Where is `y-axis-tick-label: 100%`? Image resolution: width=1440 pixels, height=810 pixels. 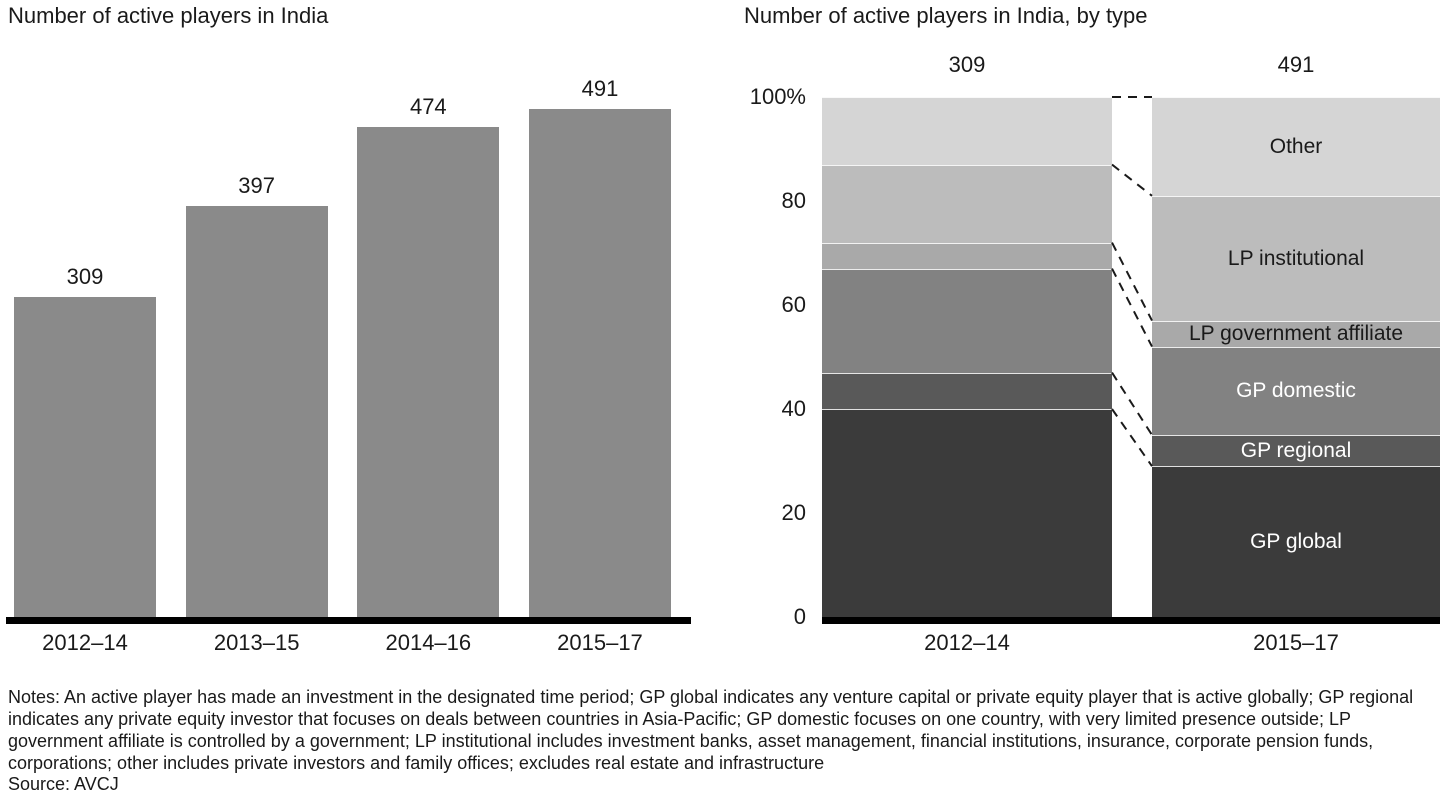 y-axis-tick-label: 100% is located at coordinates (777, 96).